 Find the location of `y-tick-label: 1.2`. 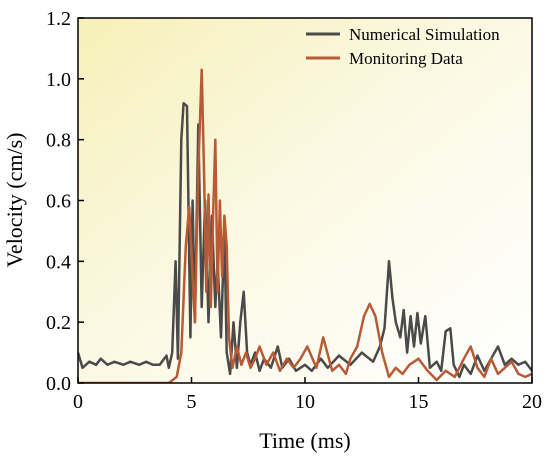

y-tick-label: 1.2 is located at coordinates (58, 19).